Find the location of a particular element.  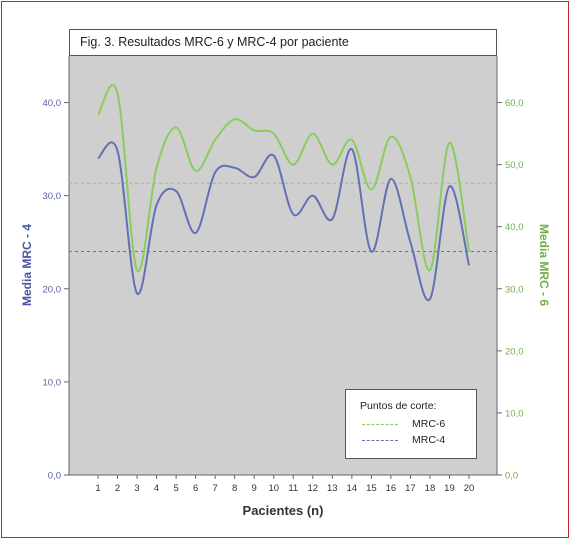

x-tick-label: 17 is located at coordinates (410, 488).